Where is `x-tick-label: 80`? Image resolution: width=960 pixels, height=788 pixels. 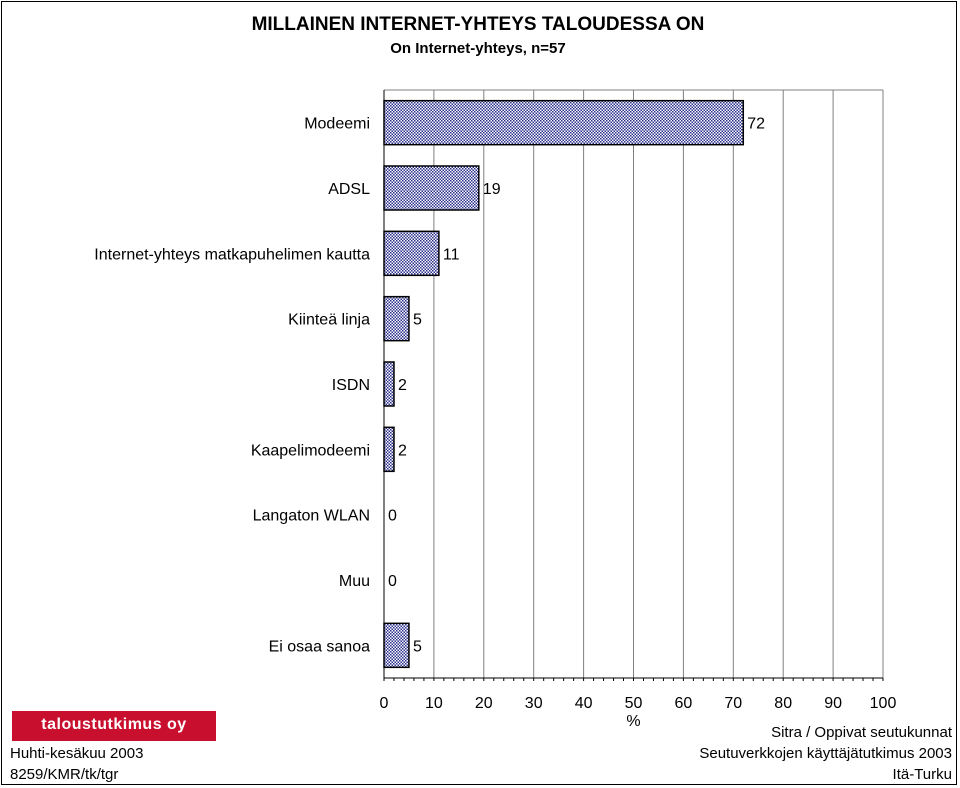
x-tick-label: 80 is located at coordinates (783, 703).